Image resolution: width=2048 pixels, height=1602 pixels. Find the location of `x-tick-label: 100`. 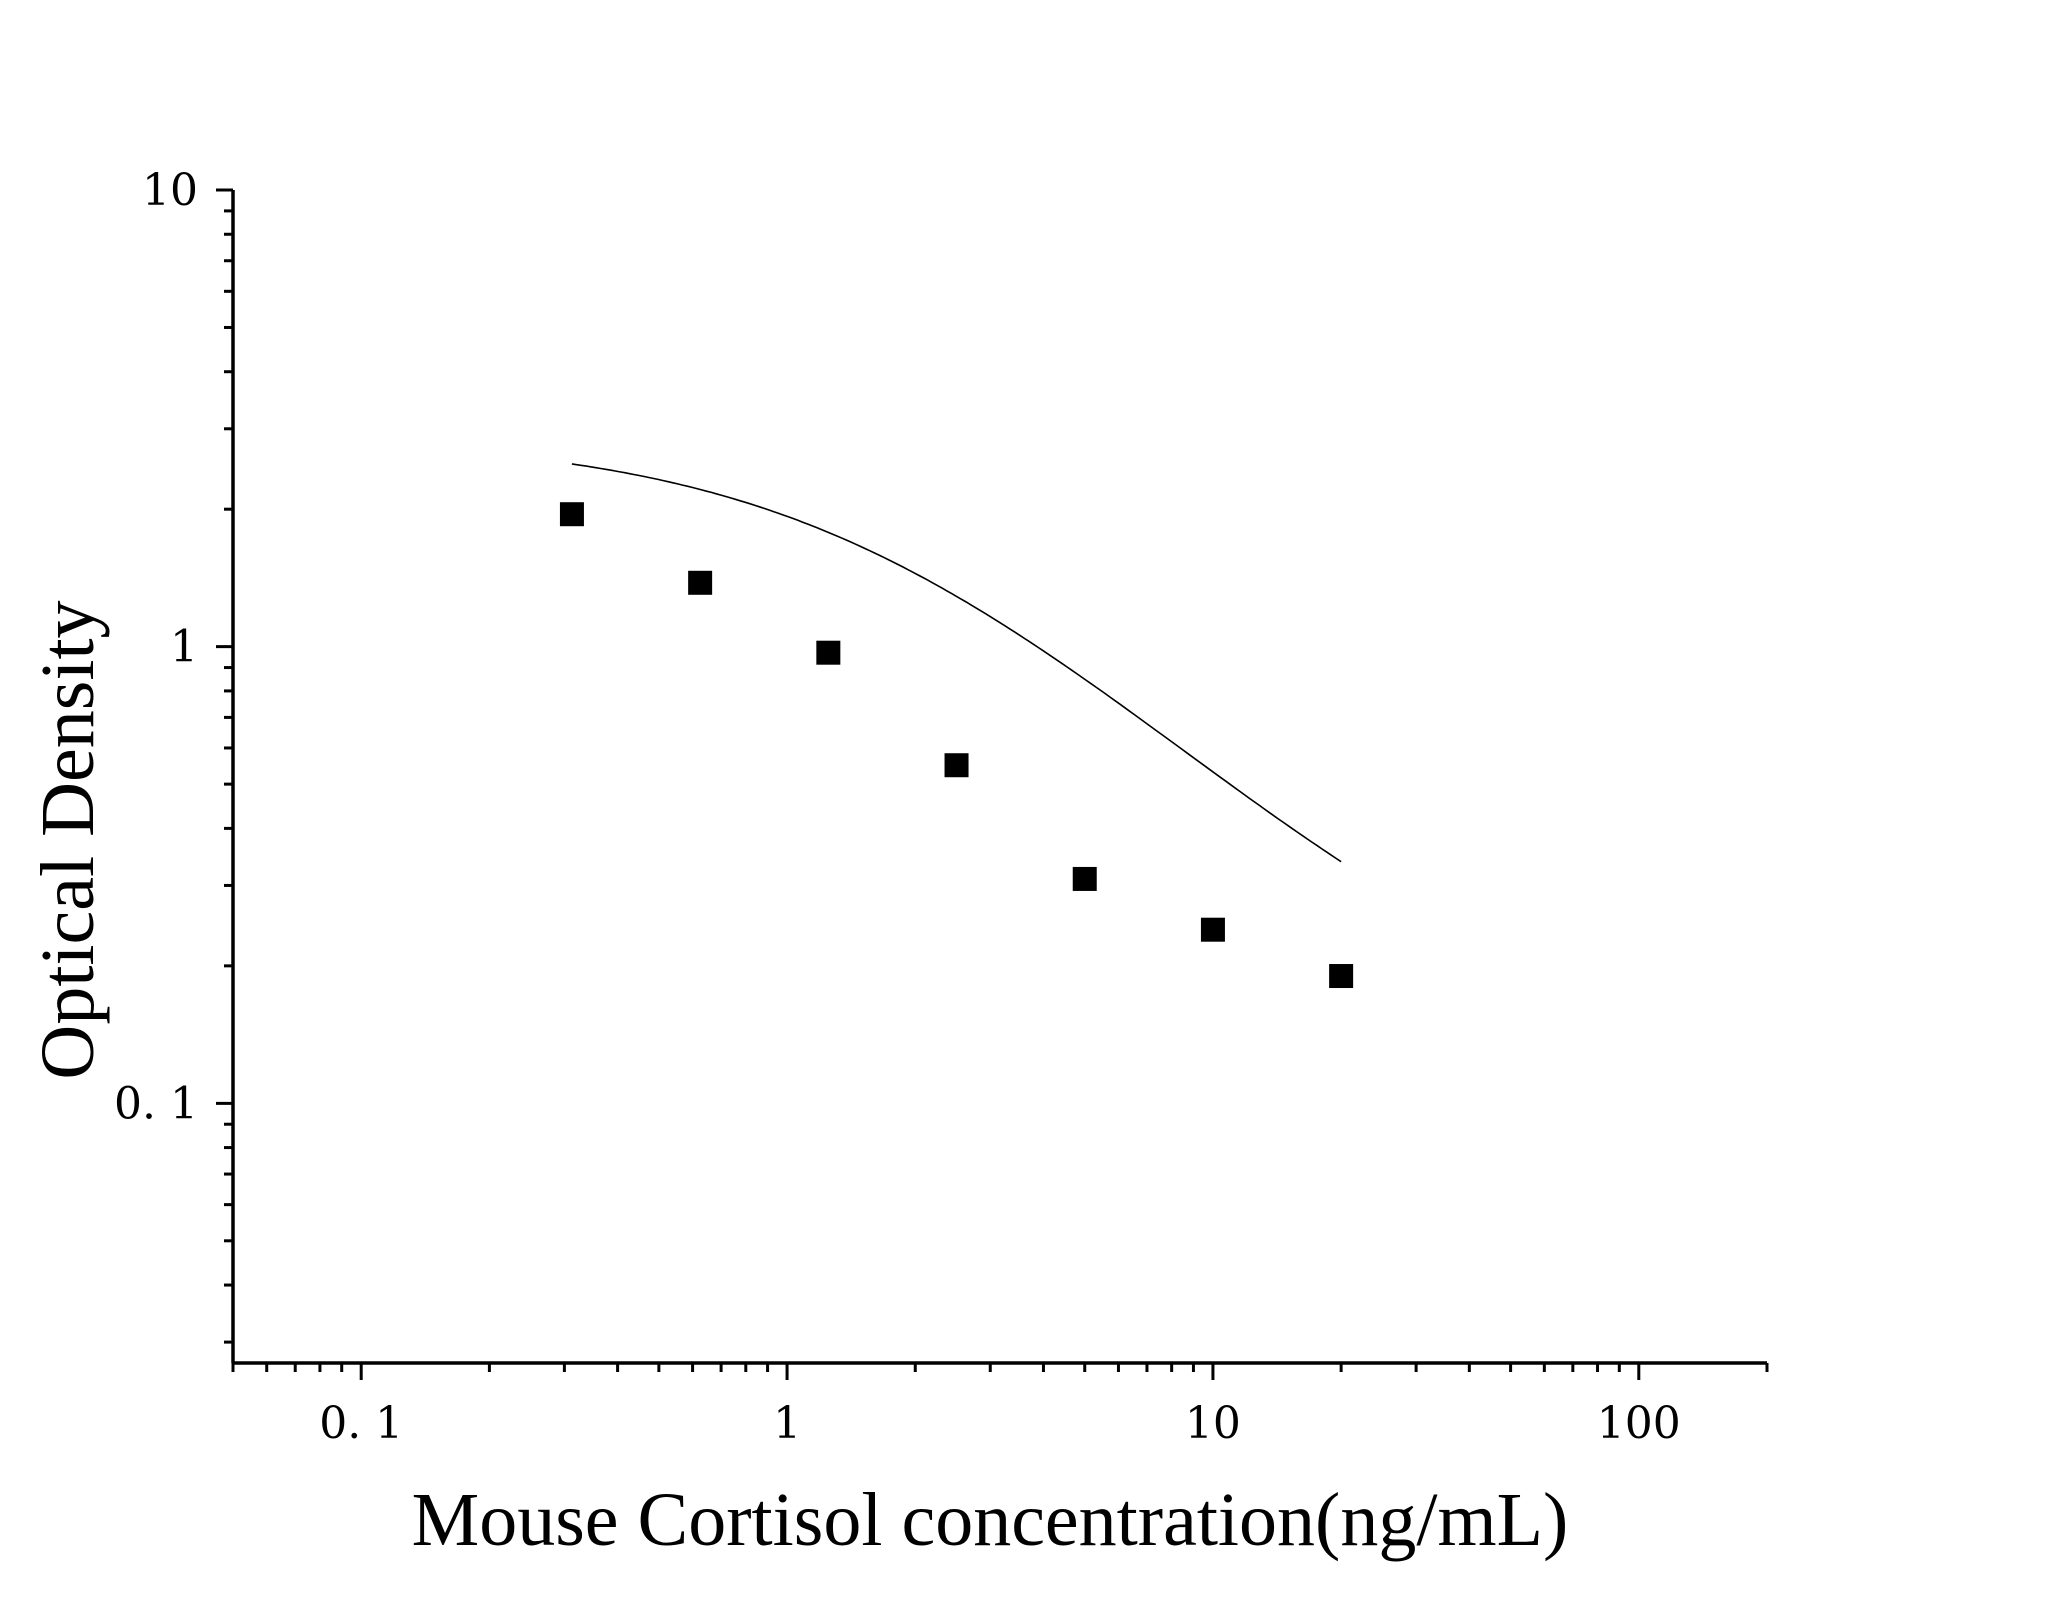

x-tick-label: 100 is located at coordinates (1639, 1423).